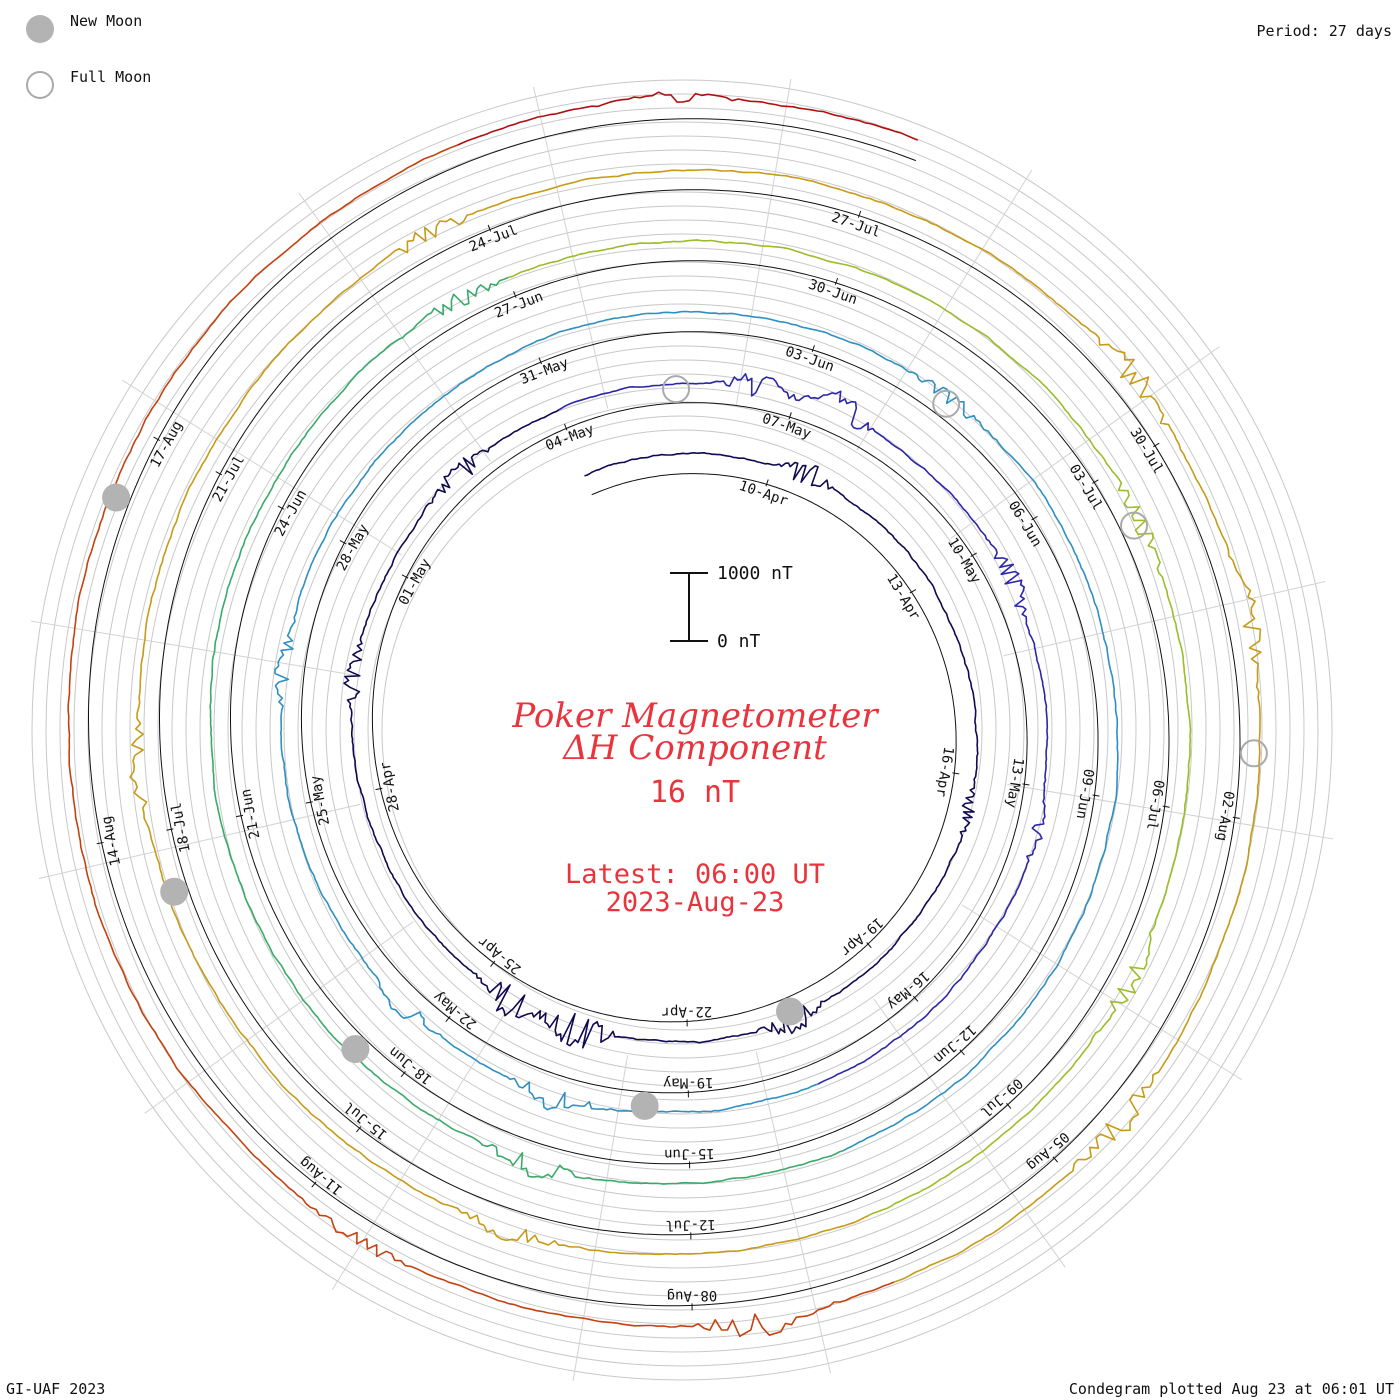  What do you see at coordinates (695, 874) in the screenshot?
I see `latest-time: Latest: 06:00 UT` at bounding box center [695, 874].